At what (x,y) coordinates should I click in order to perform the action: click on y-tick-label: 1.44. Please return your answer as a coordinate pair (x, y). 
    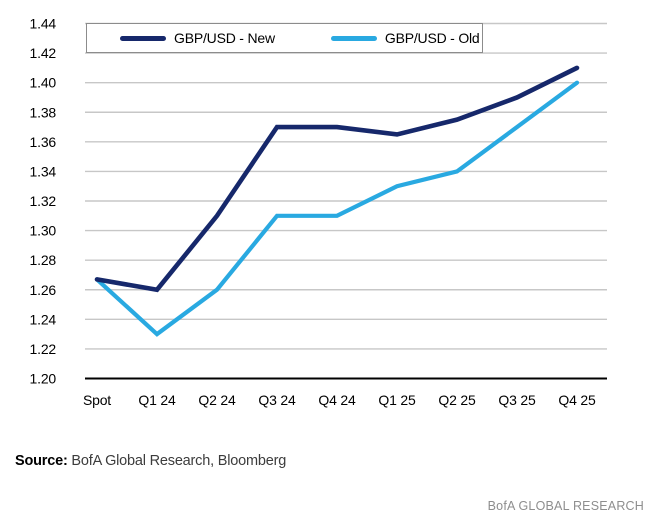
    Looking at the image, I should click on (43, 24).